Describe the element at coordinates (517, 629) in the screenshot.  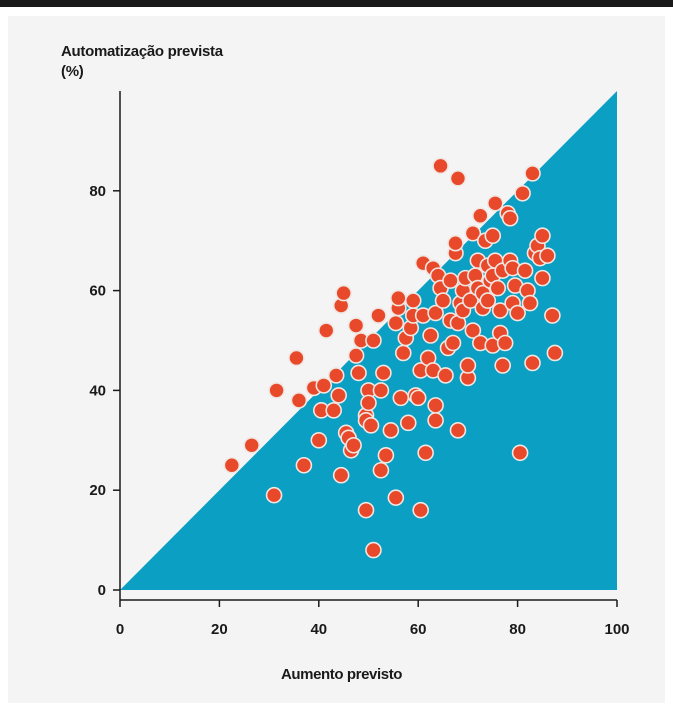
I see `x-tick-label: 80` at that location.